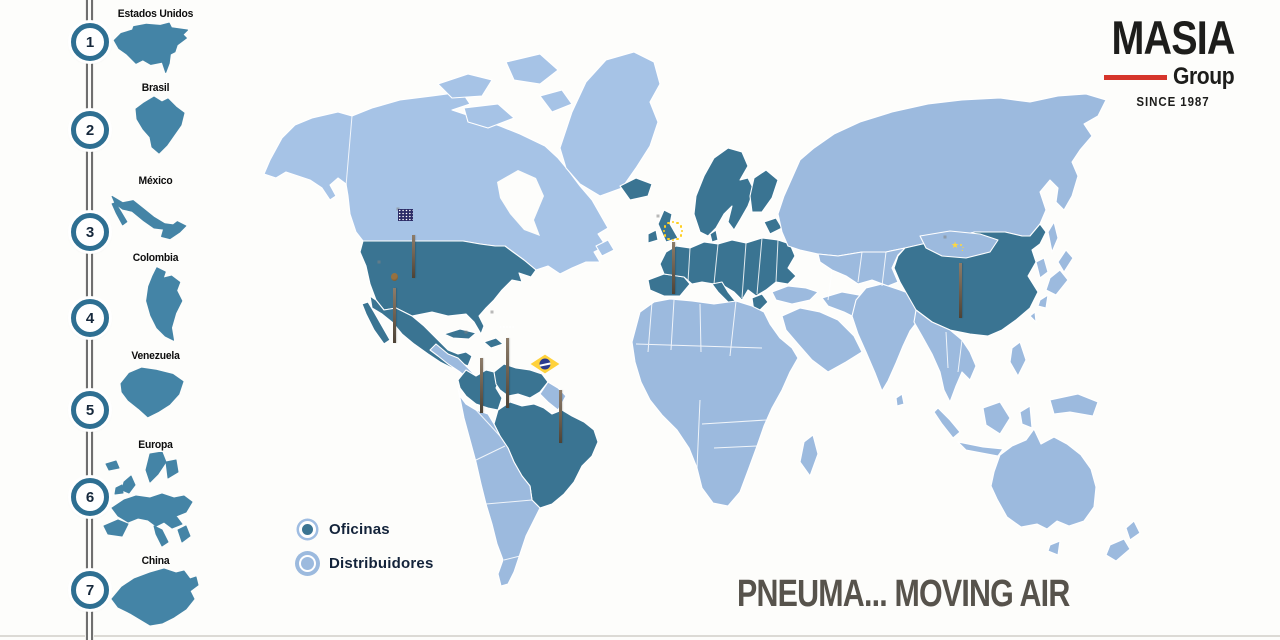 The image size is (1280, 640). Describe the element at coordinates (980, 449) in the screenshot. I see `map-region-java` at that location.